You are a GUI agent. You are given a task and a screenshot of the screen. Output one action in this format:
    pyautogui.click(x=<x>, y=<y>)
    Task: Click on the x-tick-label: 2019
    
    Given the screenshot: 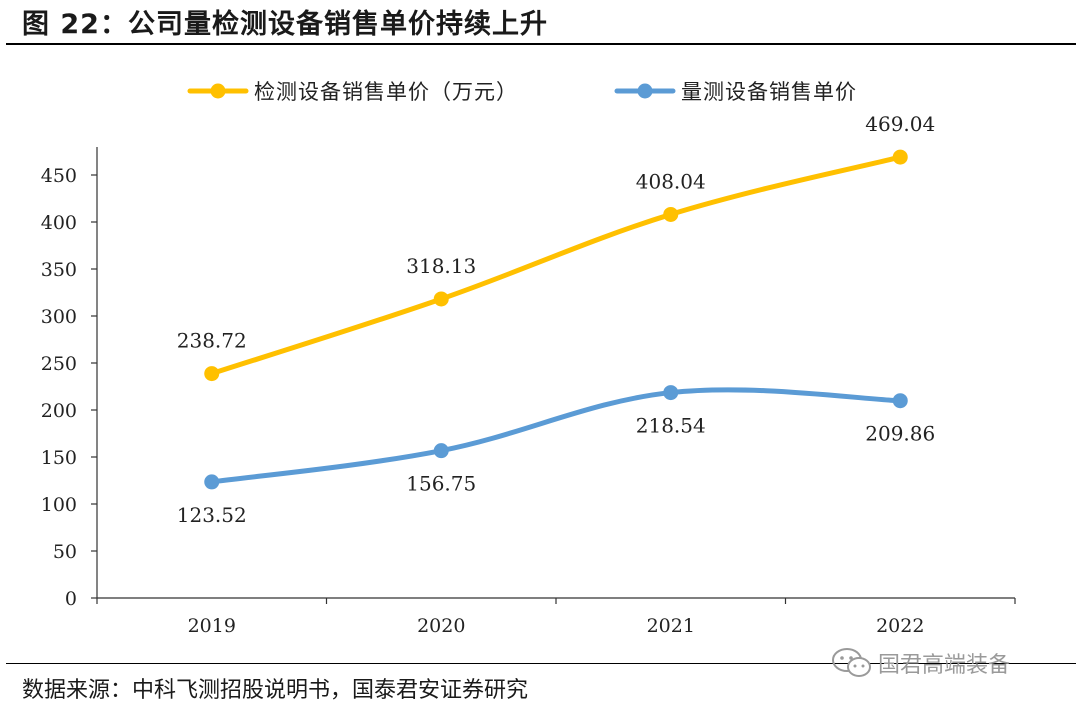 What is the action you would take?
    pyautogui.click(x=212, y=626)
    